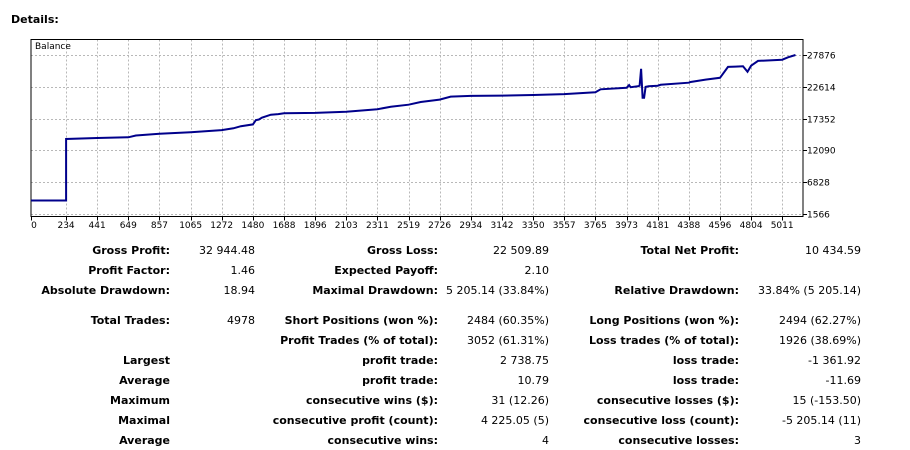 The width and height of the screenshot is (910, 450). Describe the element at coordinates (819, 340) in the screenshot. I see `stat-value: 1926 (38.69%)` at that location.